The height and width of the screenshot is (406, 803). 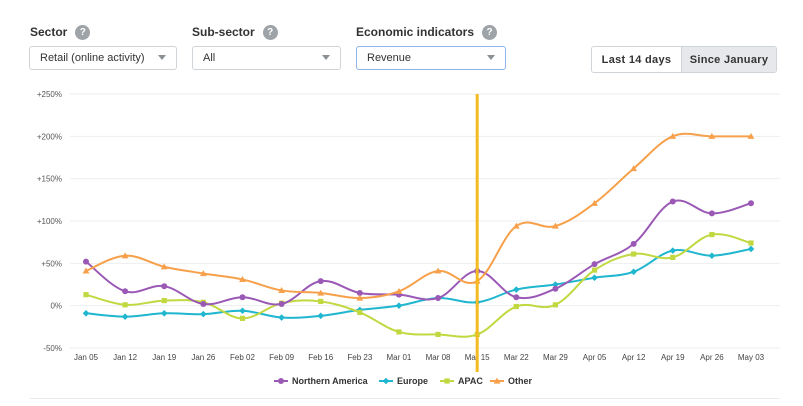 What do you see at coordinates (520, 381) in the screenshot?
I see `legend-label: Other` at bounding box center [520, 381].